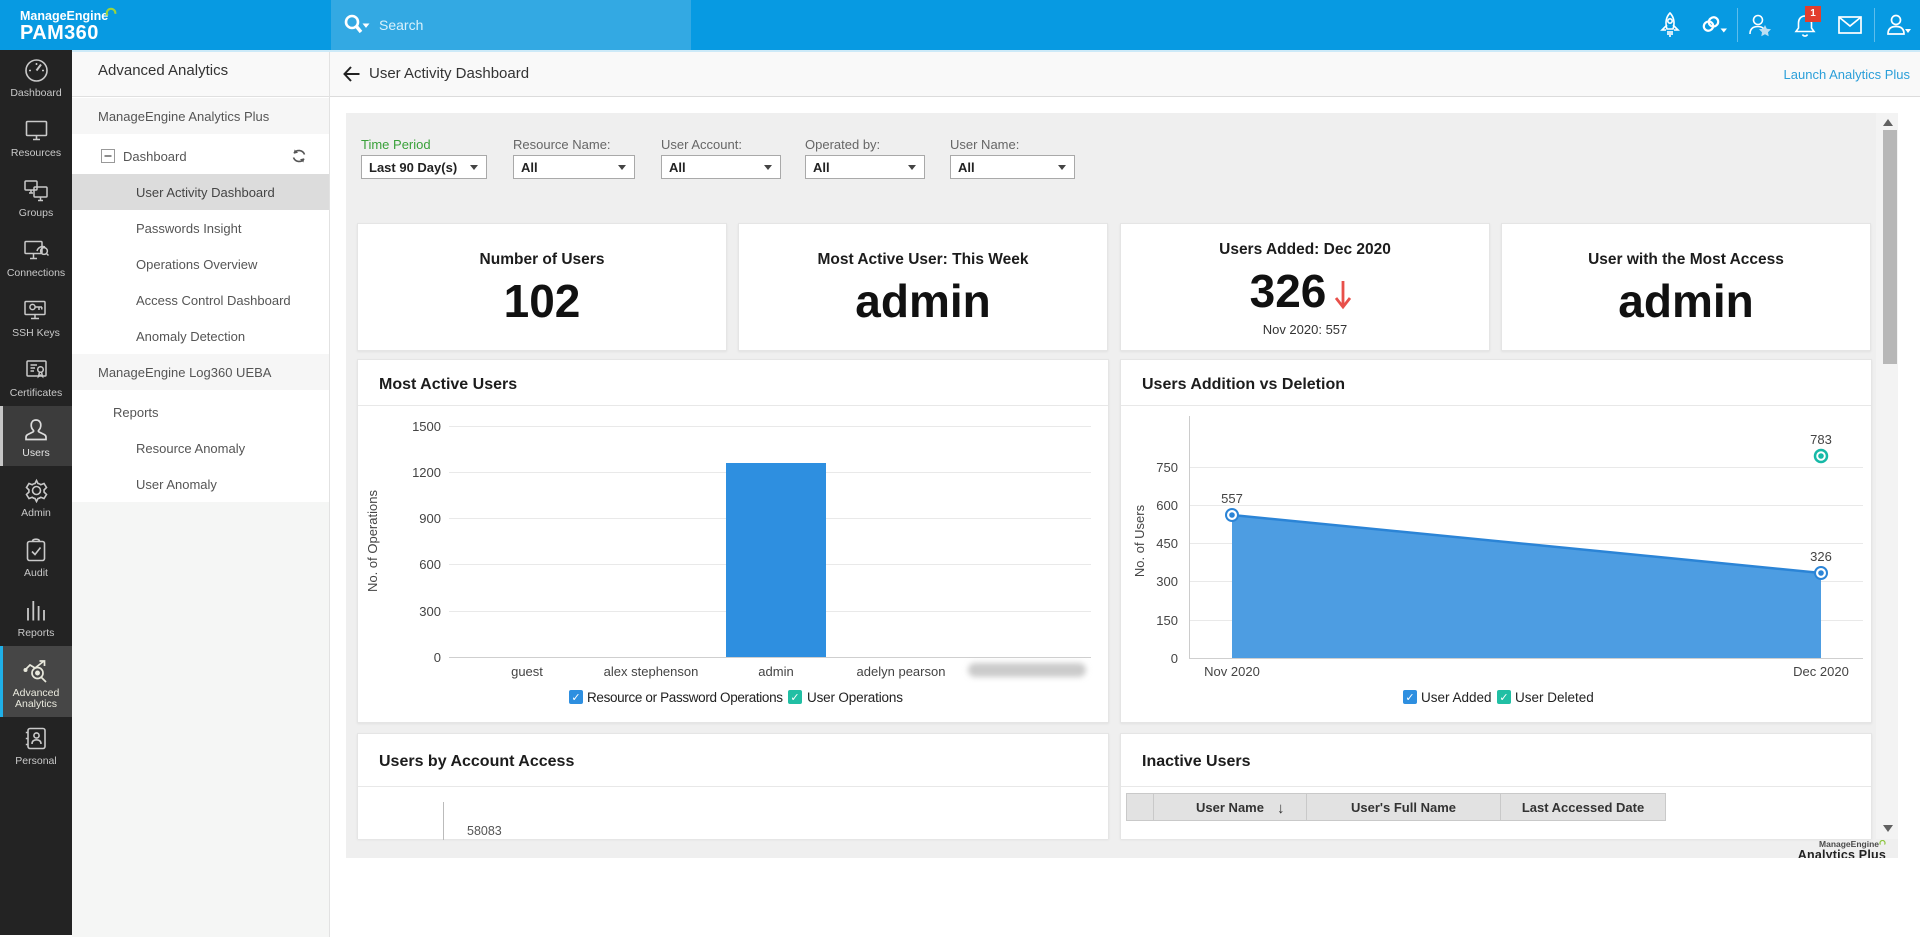 The height and width of the screenshot is (937, 1920). Describe the element at coordinates (1821, 671) in the screenshot. I see `svg-text: Dec 2020` at that location.